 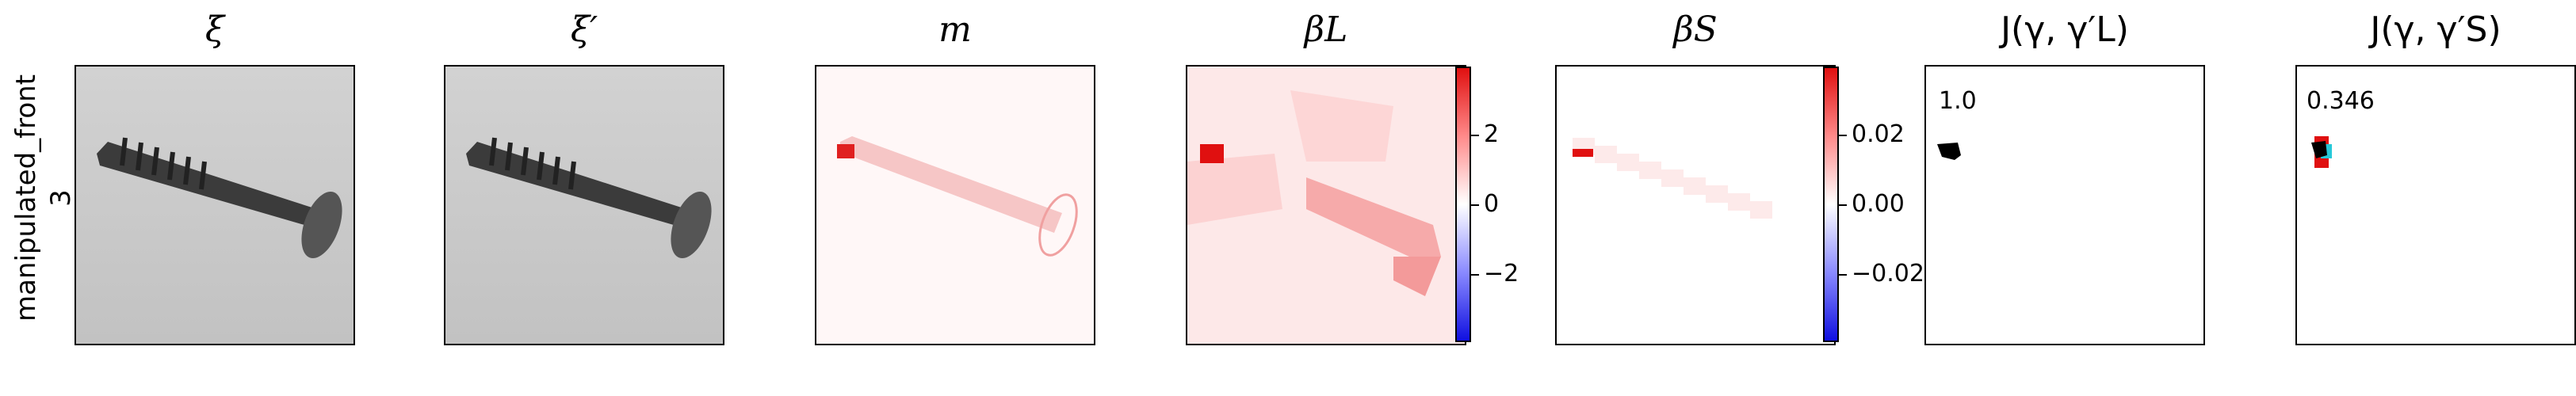 What do you see at coordinates (1879, 204) in the screenshot?
I see `colorbar-beta-s-label: 0.00` at bounding box center [1879, 204].